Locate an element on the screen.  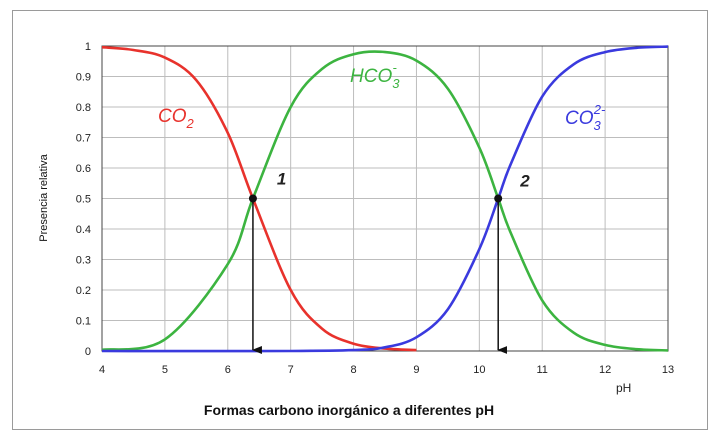
x-tick-label: 11 is located at coordinates (542, 370).